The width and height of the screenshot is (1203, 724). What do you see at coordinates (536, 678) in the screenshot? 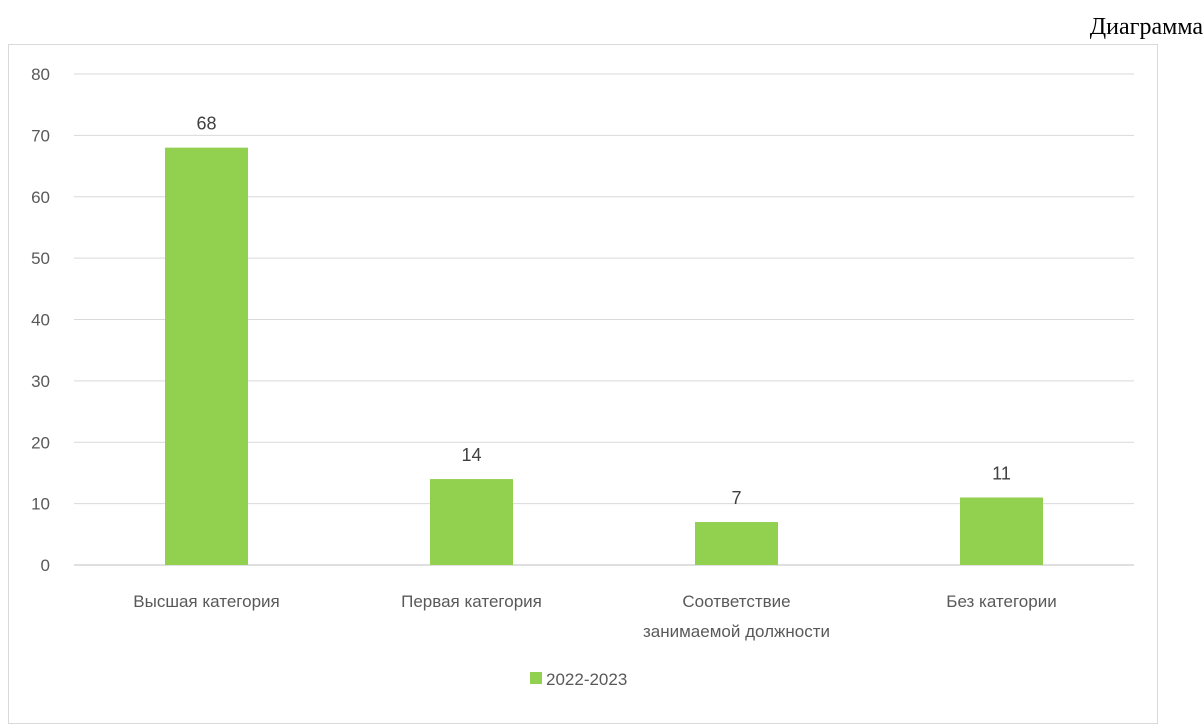
I see `legend-swatch` at bounding box center [536, 678].